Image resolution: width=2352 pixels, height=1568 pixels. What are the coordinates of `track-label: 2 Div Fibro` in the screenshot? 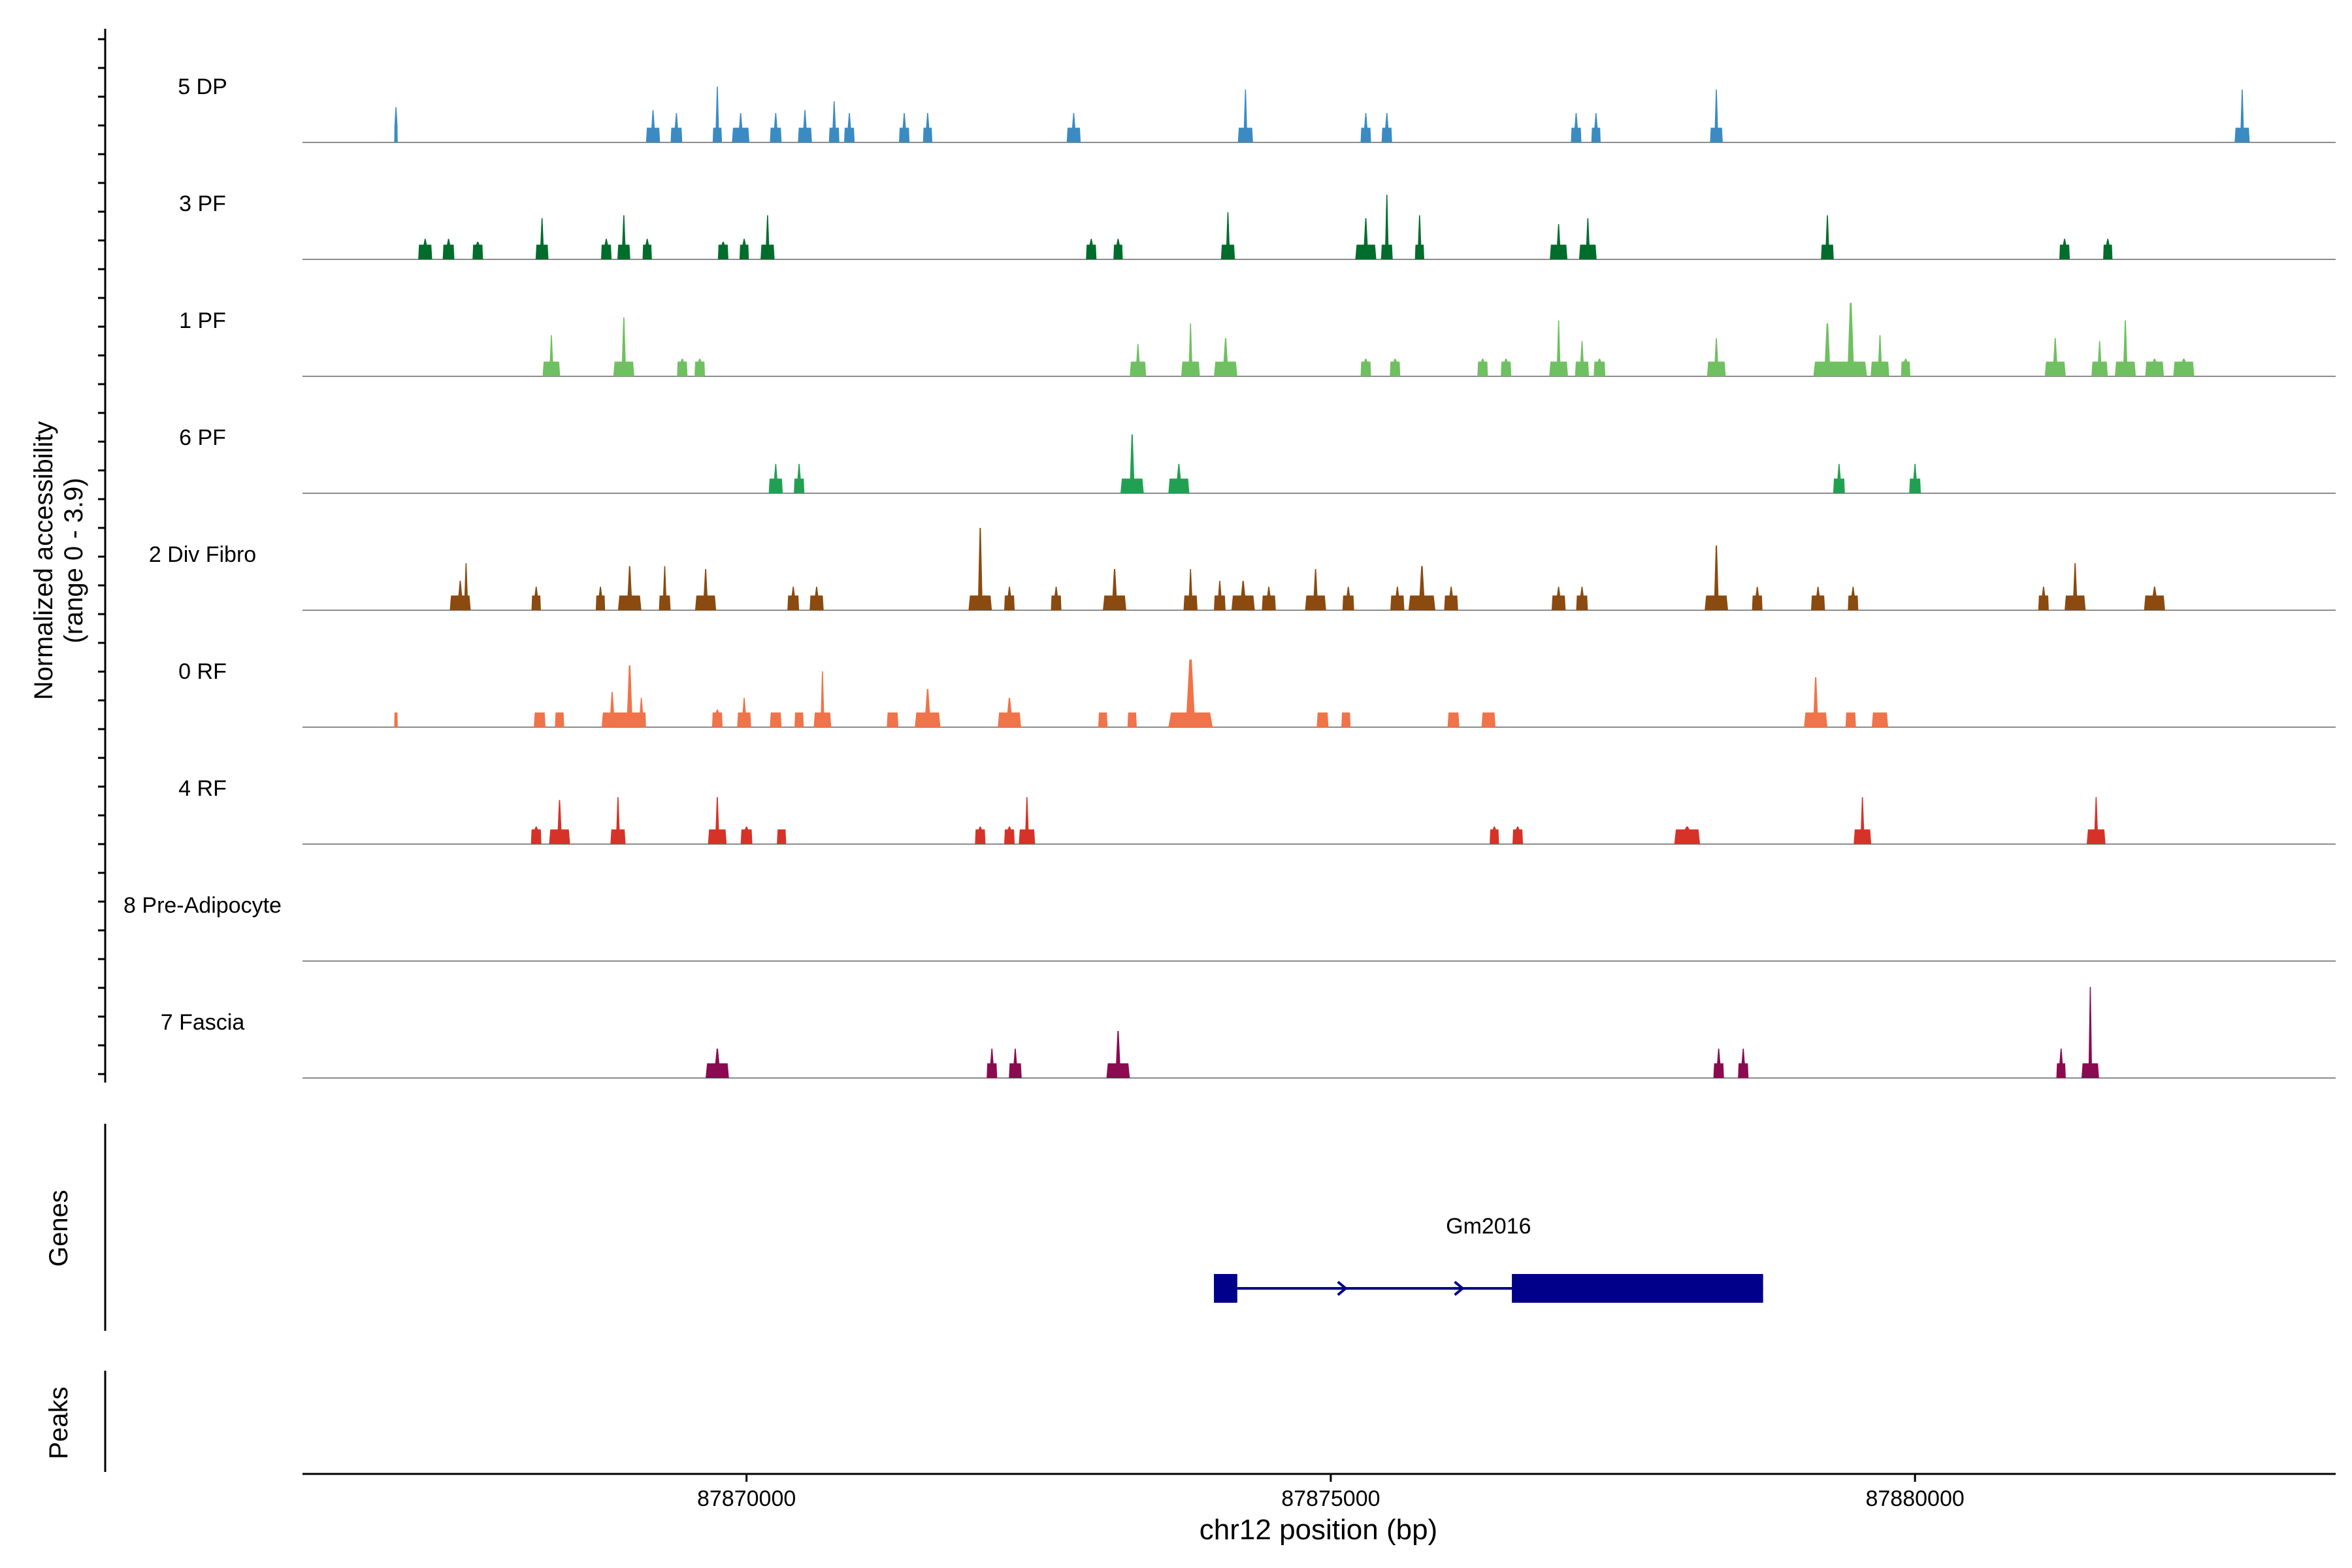 It's located at (202, 554).